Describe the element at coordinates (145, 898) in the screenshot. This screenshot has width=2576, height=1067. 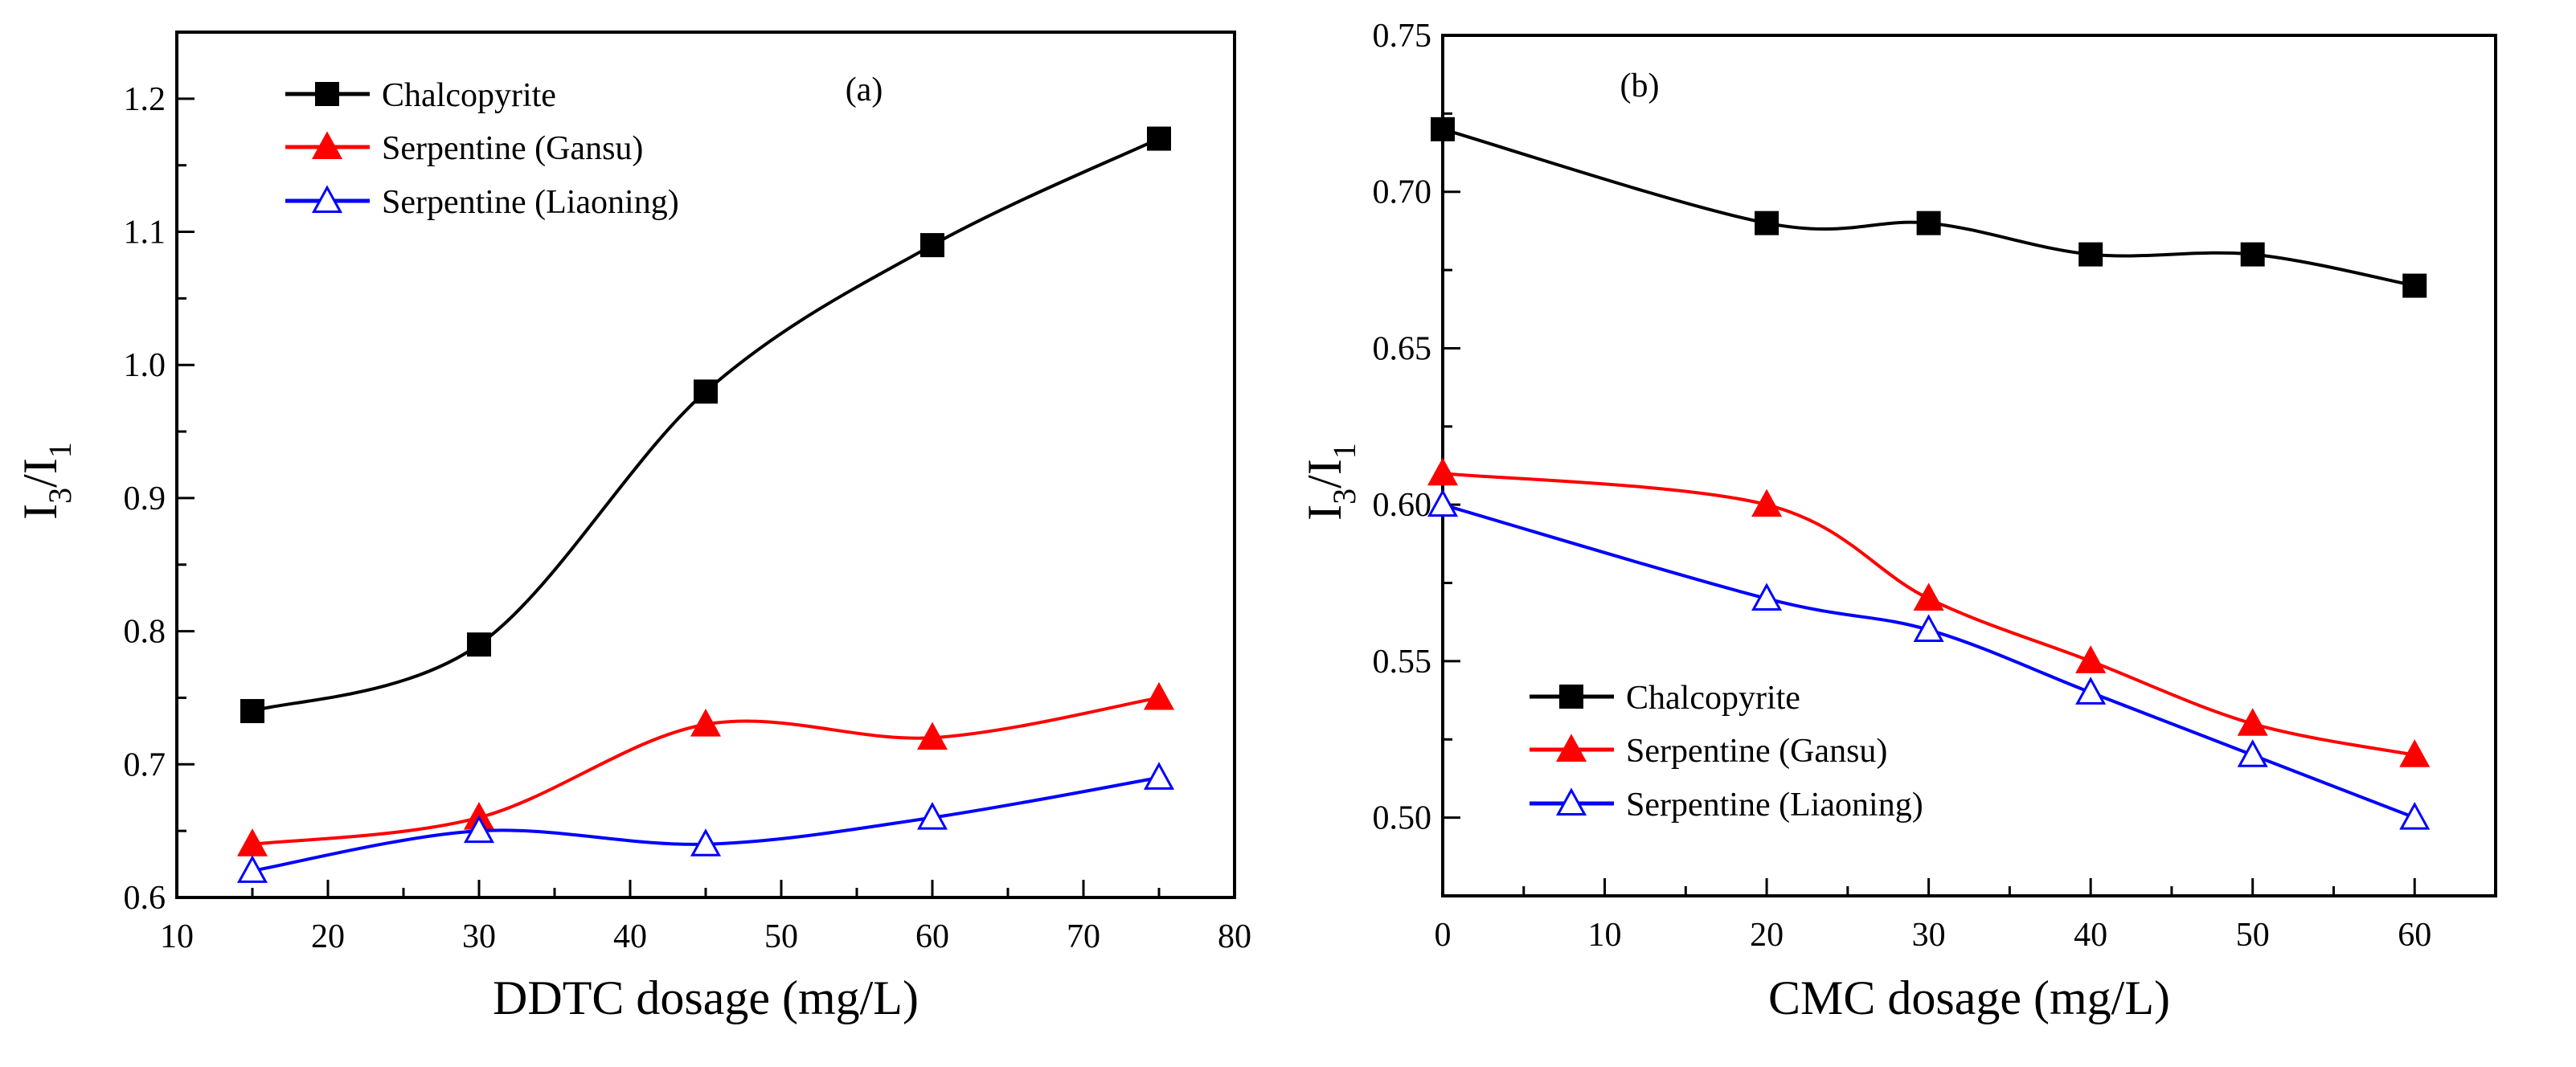
I see `y-tick-label: 0.6` at that location.